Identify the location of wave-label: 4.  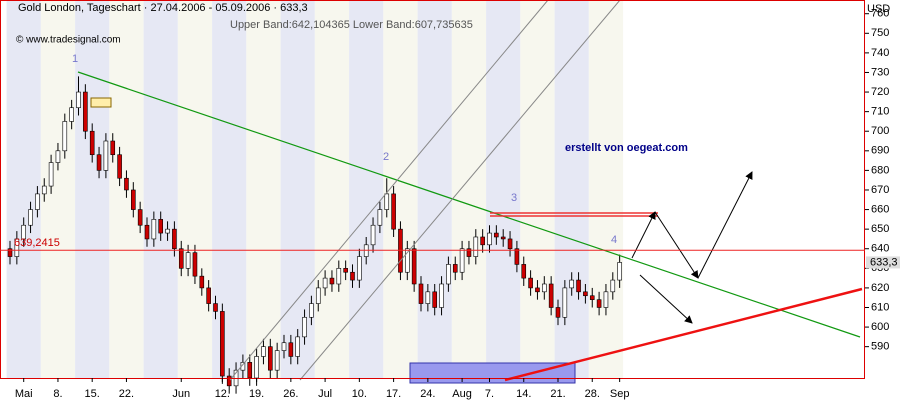
(614, 240).